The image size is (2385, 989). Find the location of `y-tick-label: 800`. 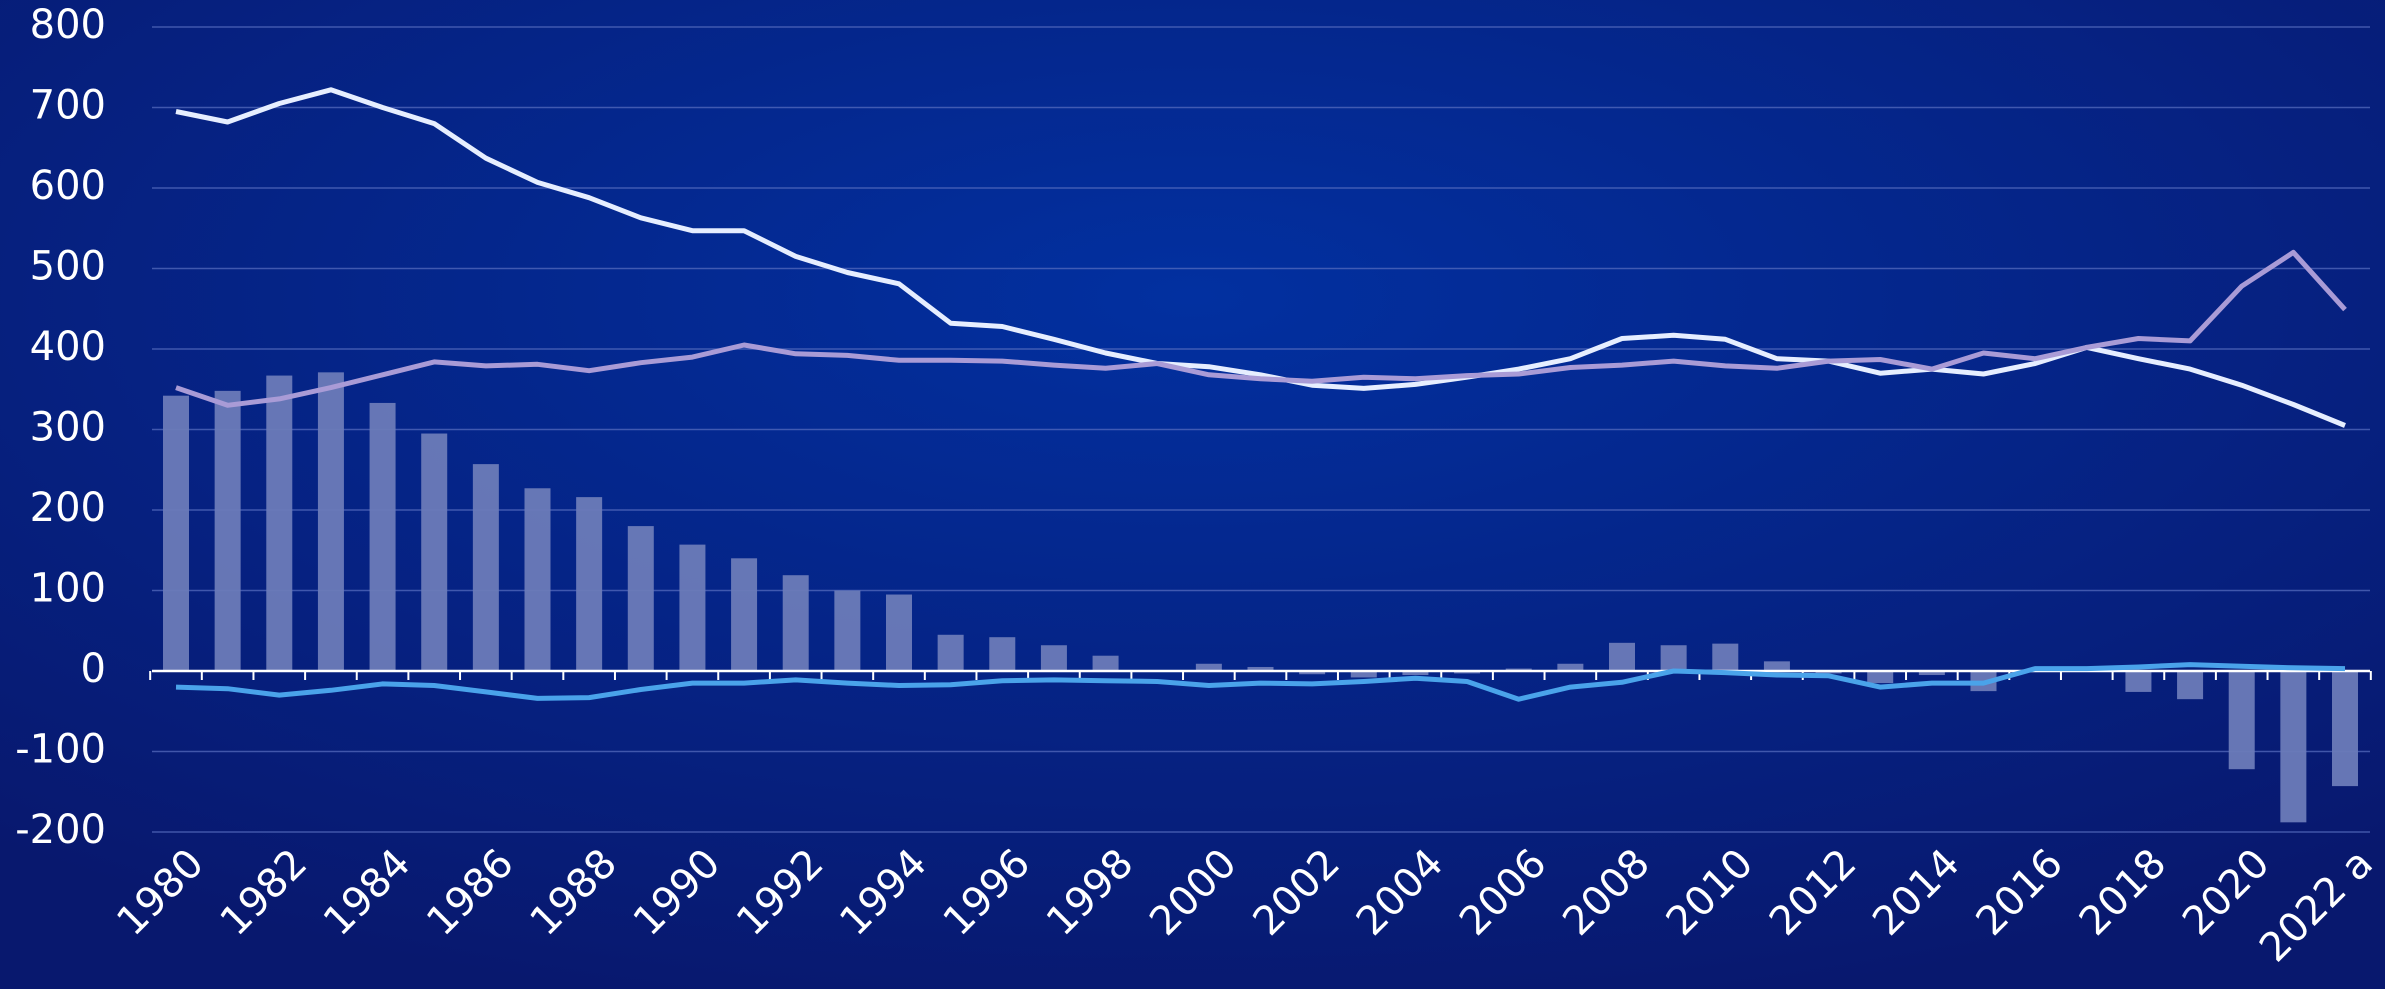

y-tick-label: 800 is located at coordinates (68, 25).